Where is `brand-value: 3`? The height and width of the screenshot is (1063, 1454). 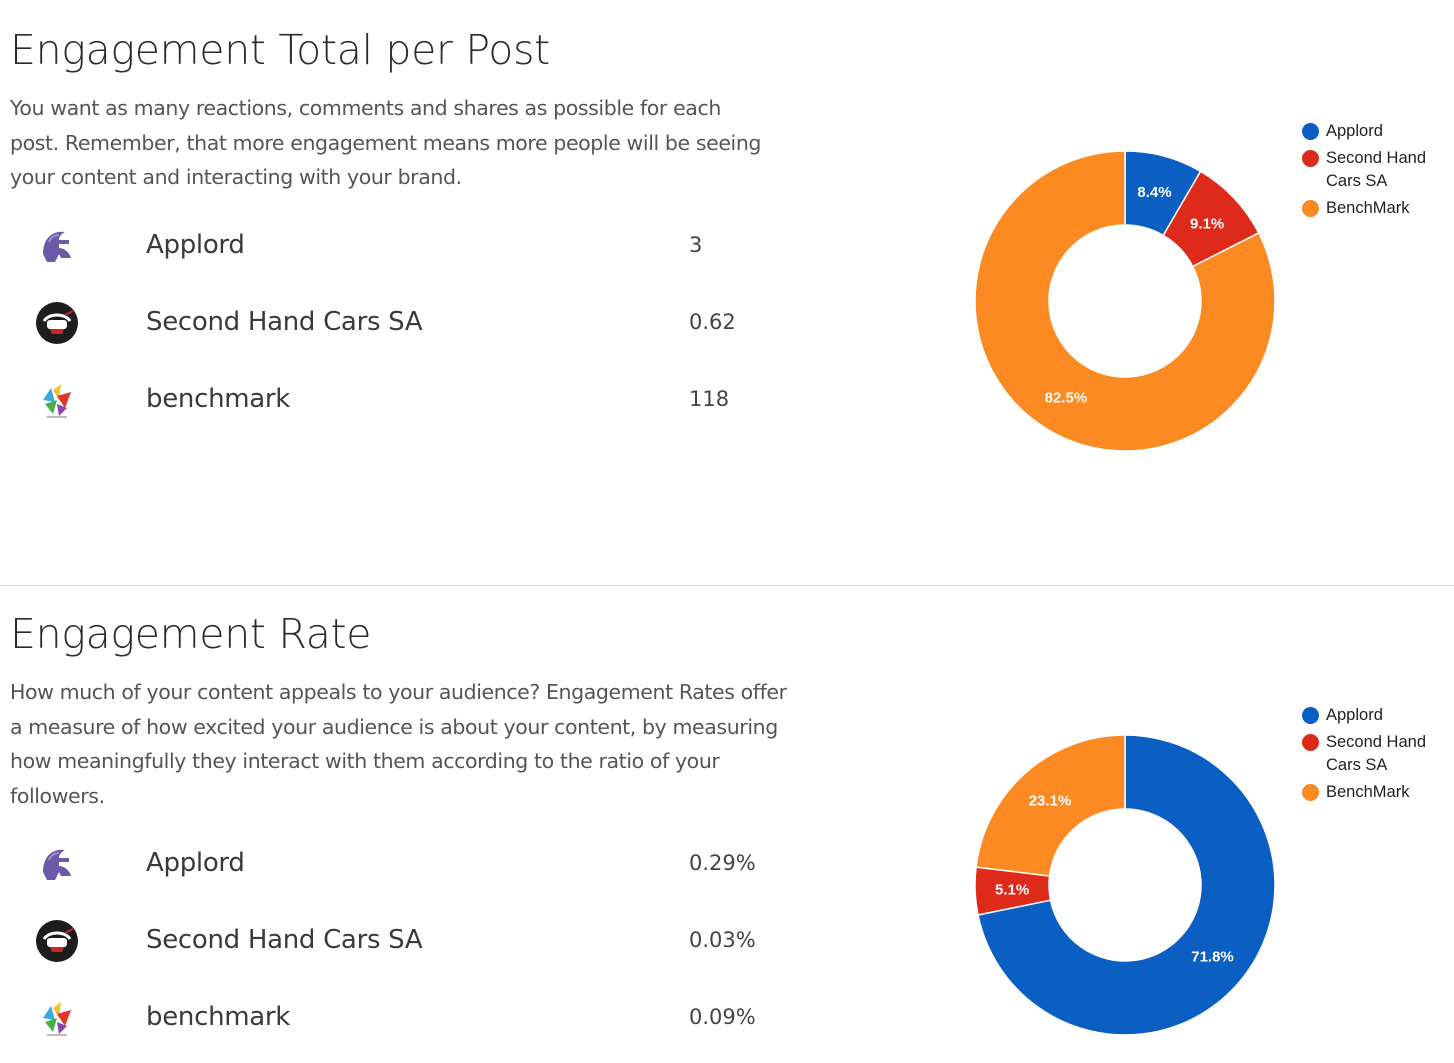
brand-value: 3 is located at coordinates (696, 245).